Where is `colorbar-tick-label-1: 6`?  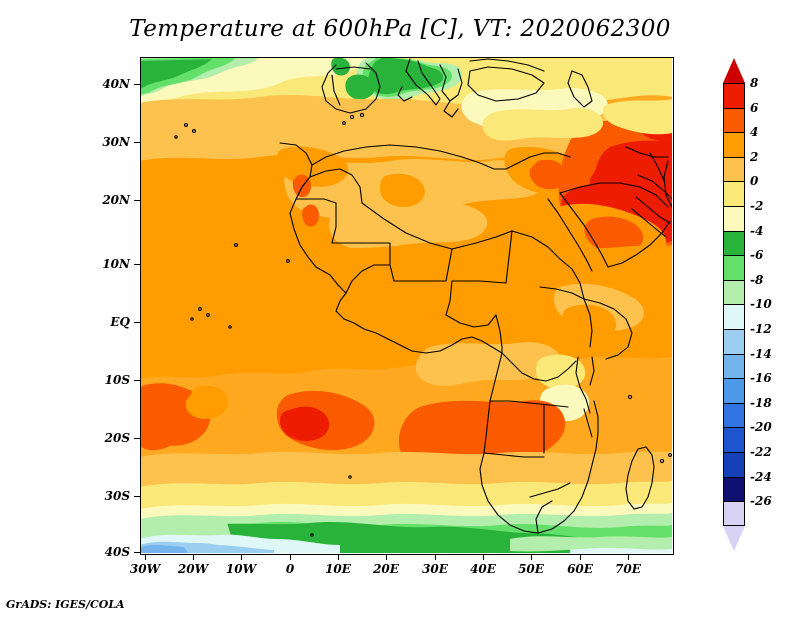
colorbar-tick-label-1: 6 is located at coordinates (754, 107).